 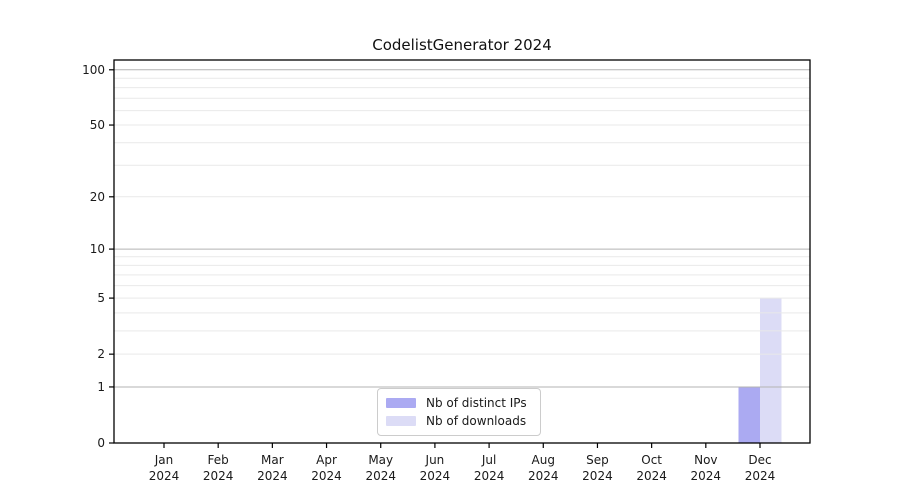 I want to click on x-tick-label-month: Apr, so click(x=326, y=460).